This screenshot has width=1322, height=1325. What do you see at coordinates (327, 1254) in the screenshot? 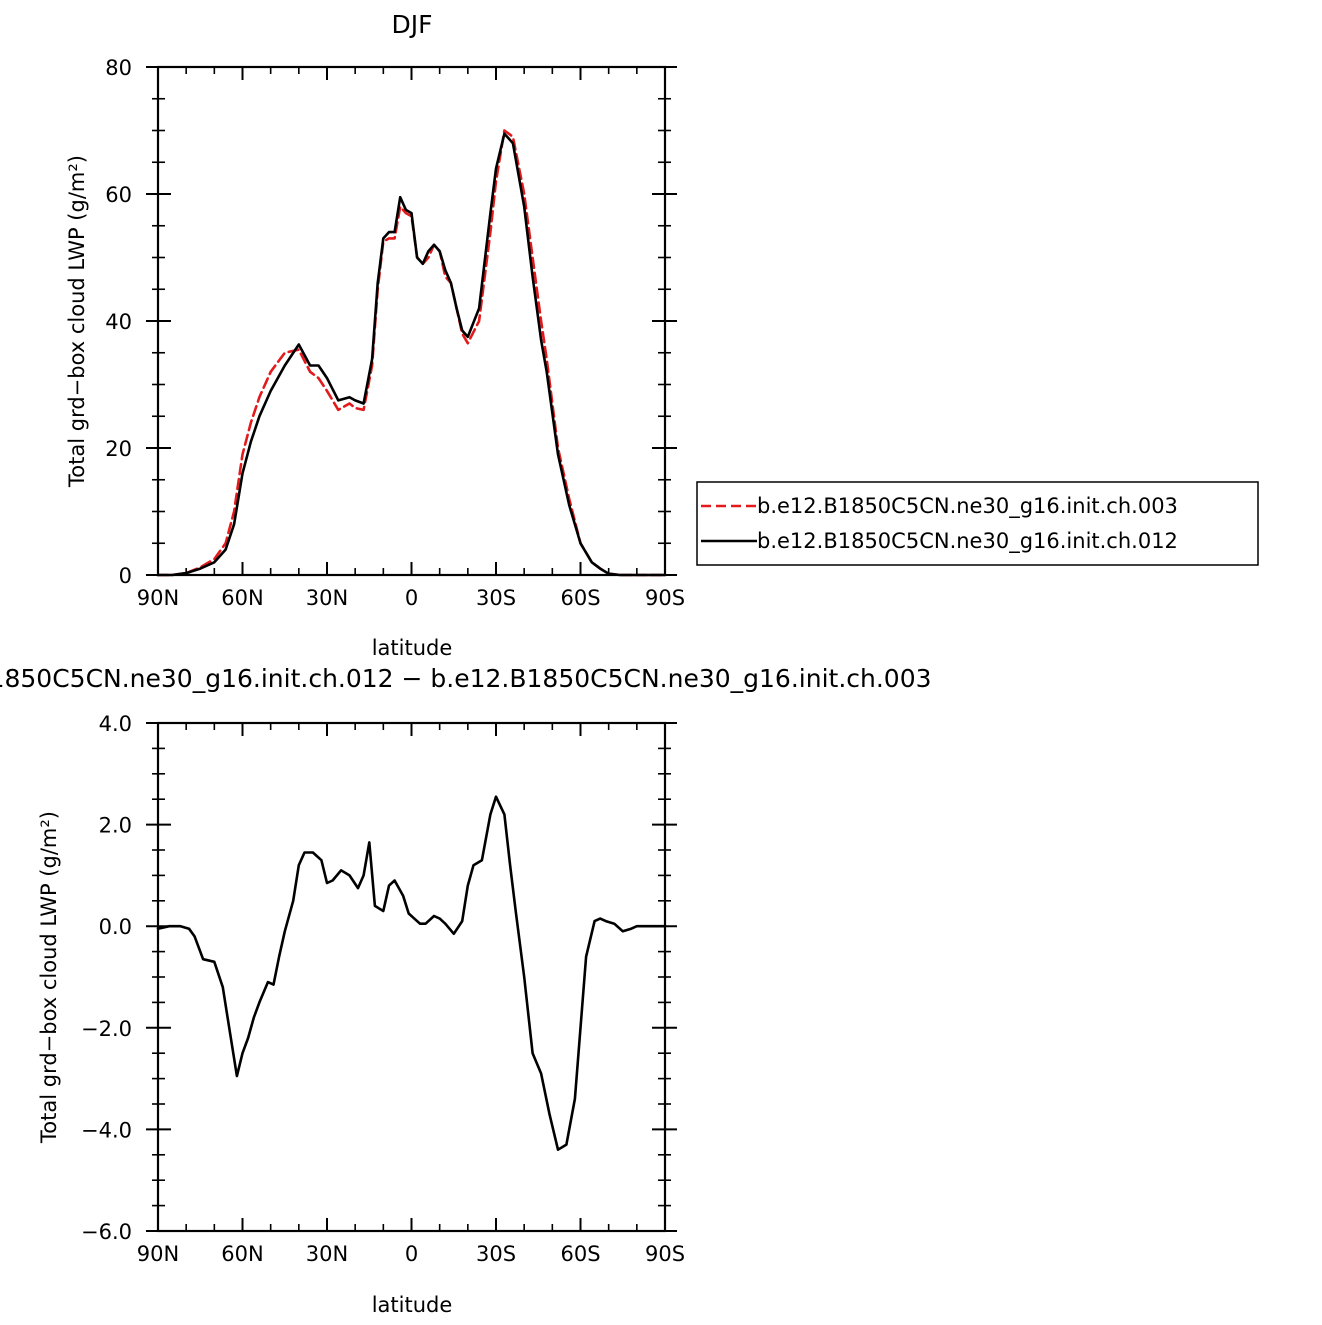
I see `bottom-x-tick-label: 30N` at bounding box center [327, 1254].